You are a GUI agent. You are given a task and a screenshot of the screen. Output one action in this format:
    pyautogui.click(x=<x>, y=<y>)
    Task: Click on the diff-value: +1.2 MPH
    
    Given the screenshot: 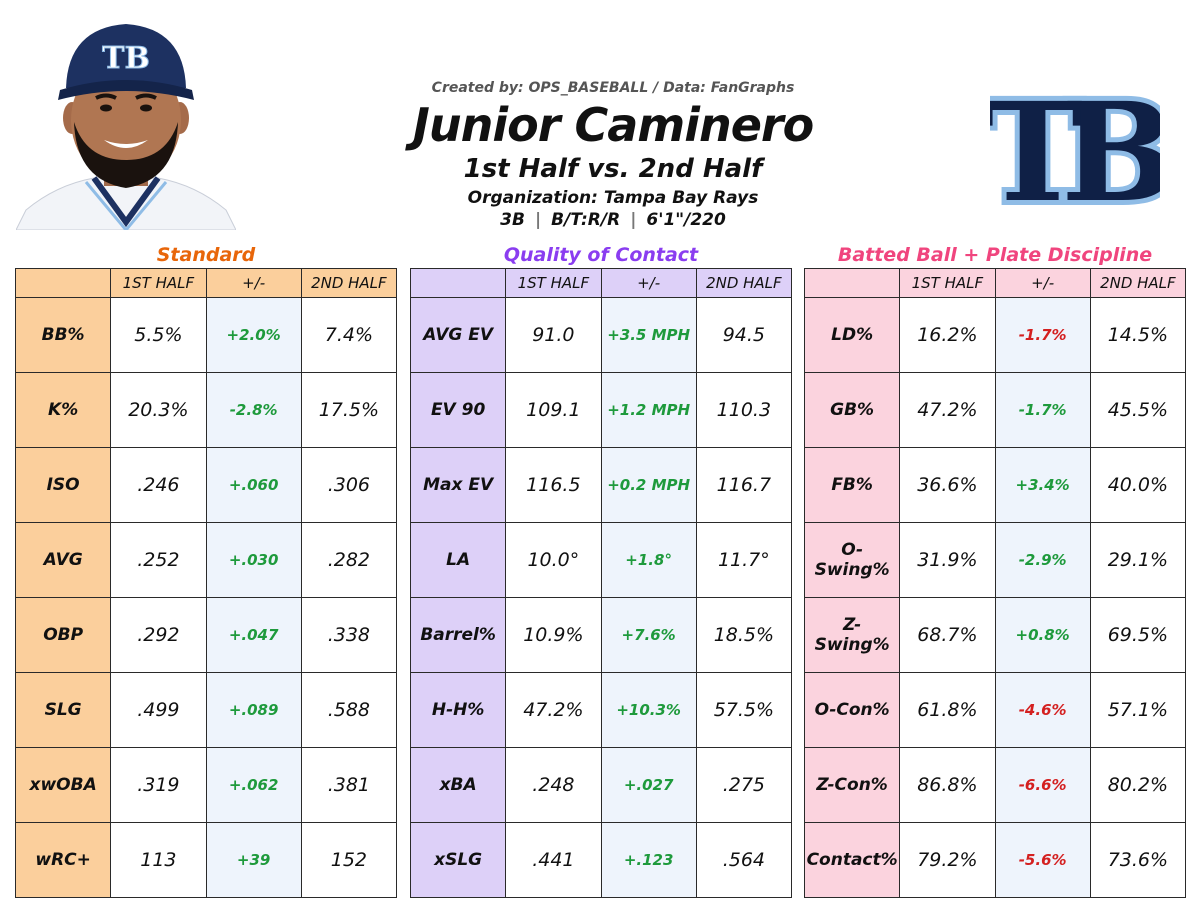 What is the action you would take?
    pyautogui.click(x=648, y=410)
    